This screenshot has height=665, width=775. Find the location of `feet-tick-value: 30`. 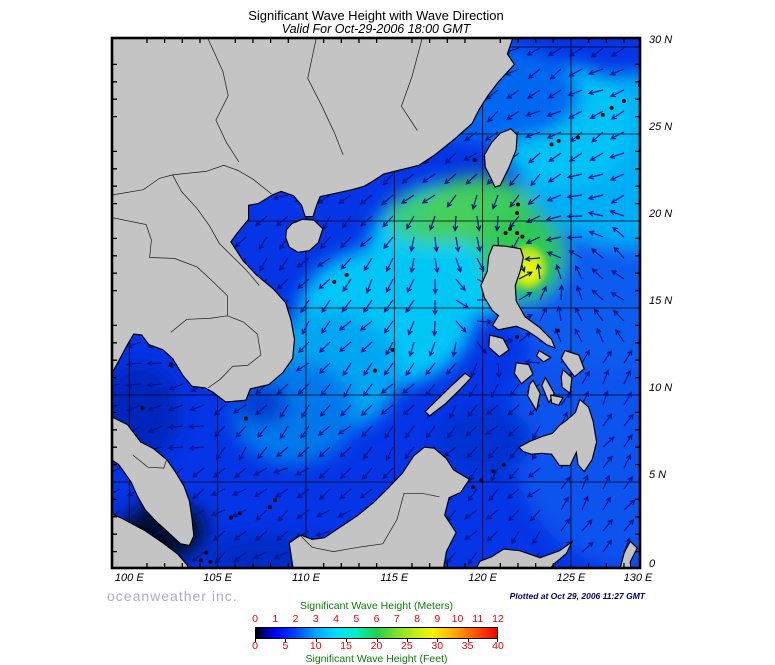

feet-tick-value: 30 is located at coordinates (437, 646).